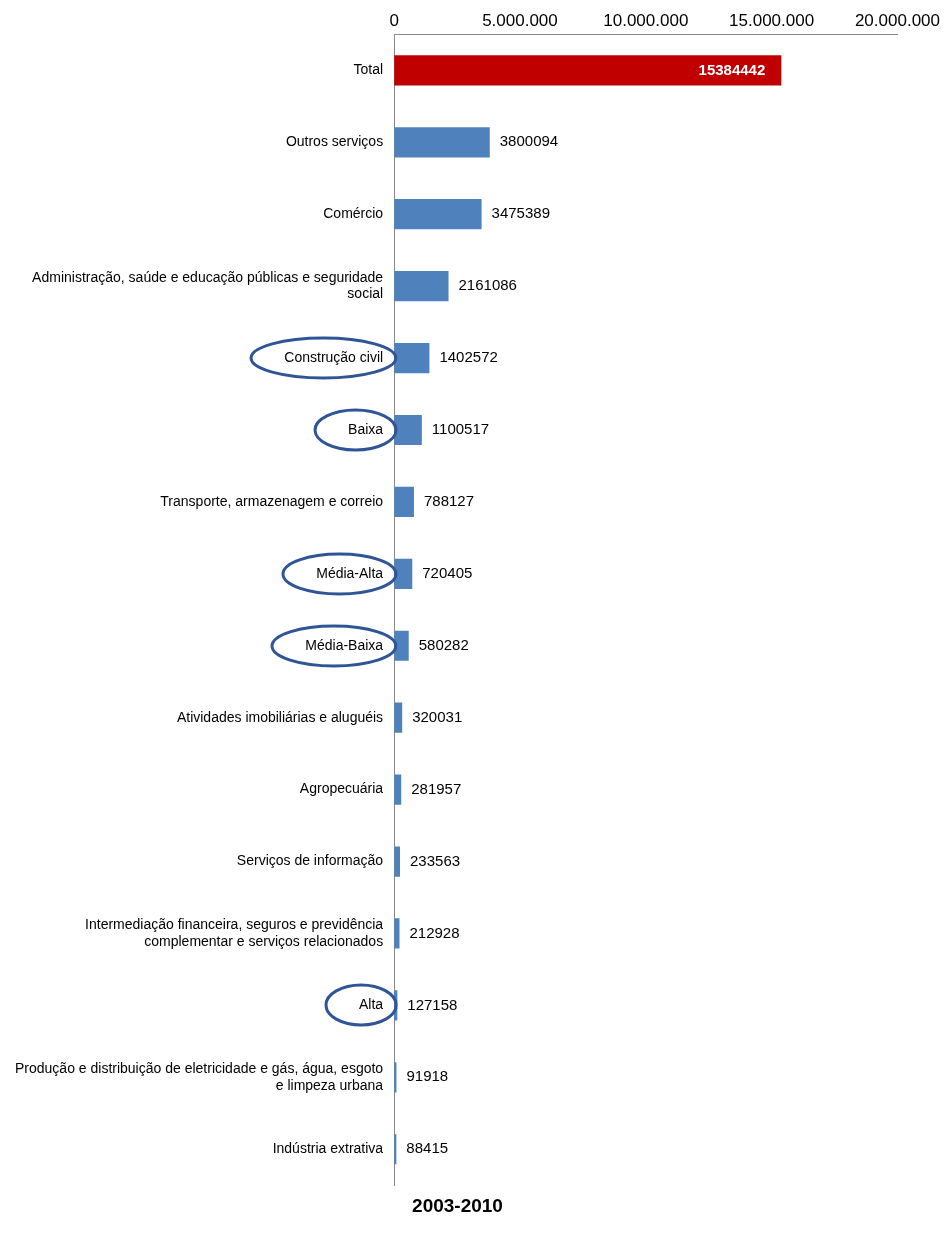  Describe the element at coordinates (772, 20) in the screenshot. I see `x-tick-label: 15.000.000` at that location.